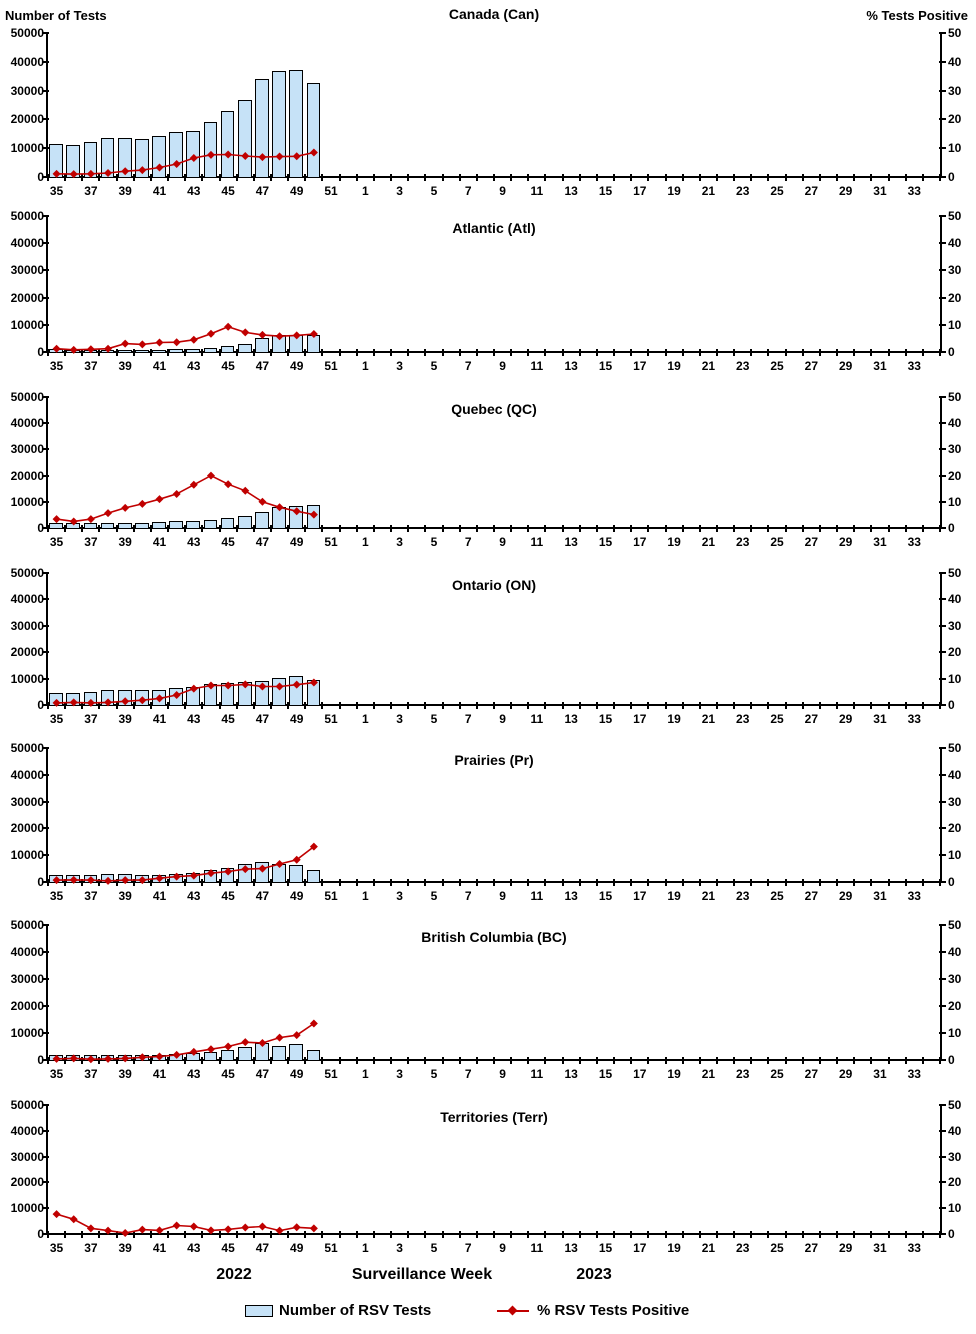 The height and width of the screenshot is (1334, 976). What do you see at coordinates (955, 216) in the screenshot?
I see `right-axis-tick-label: 50` at bounding box center [955, 216].